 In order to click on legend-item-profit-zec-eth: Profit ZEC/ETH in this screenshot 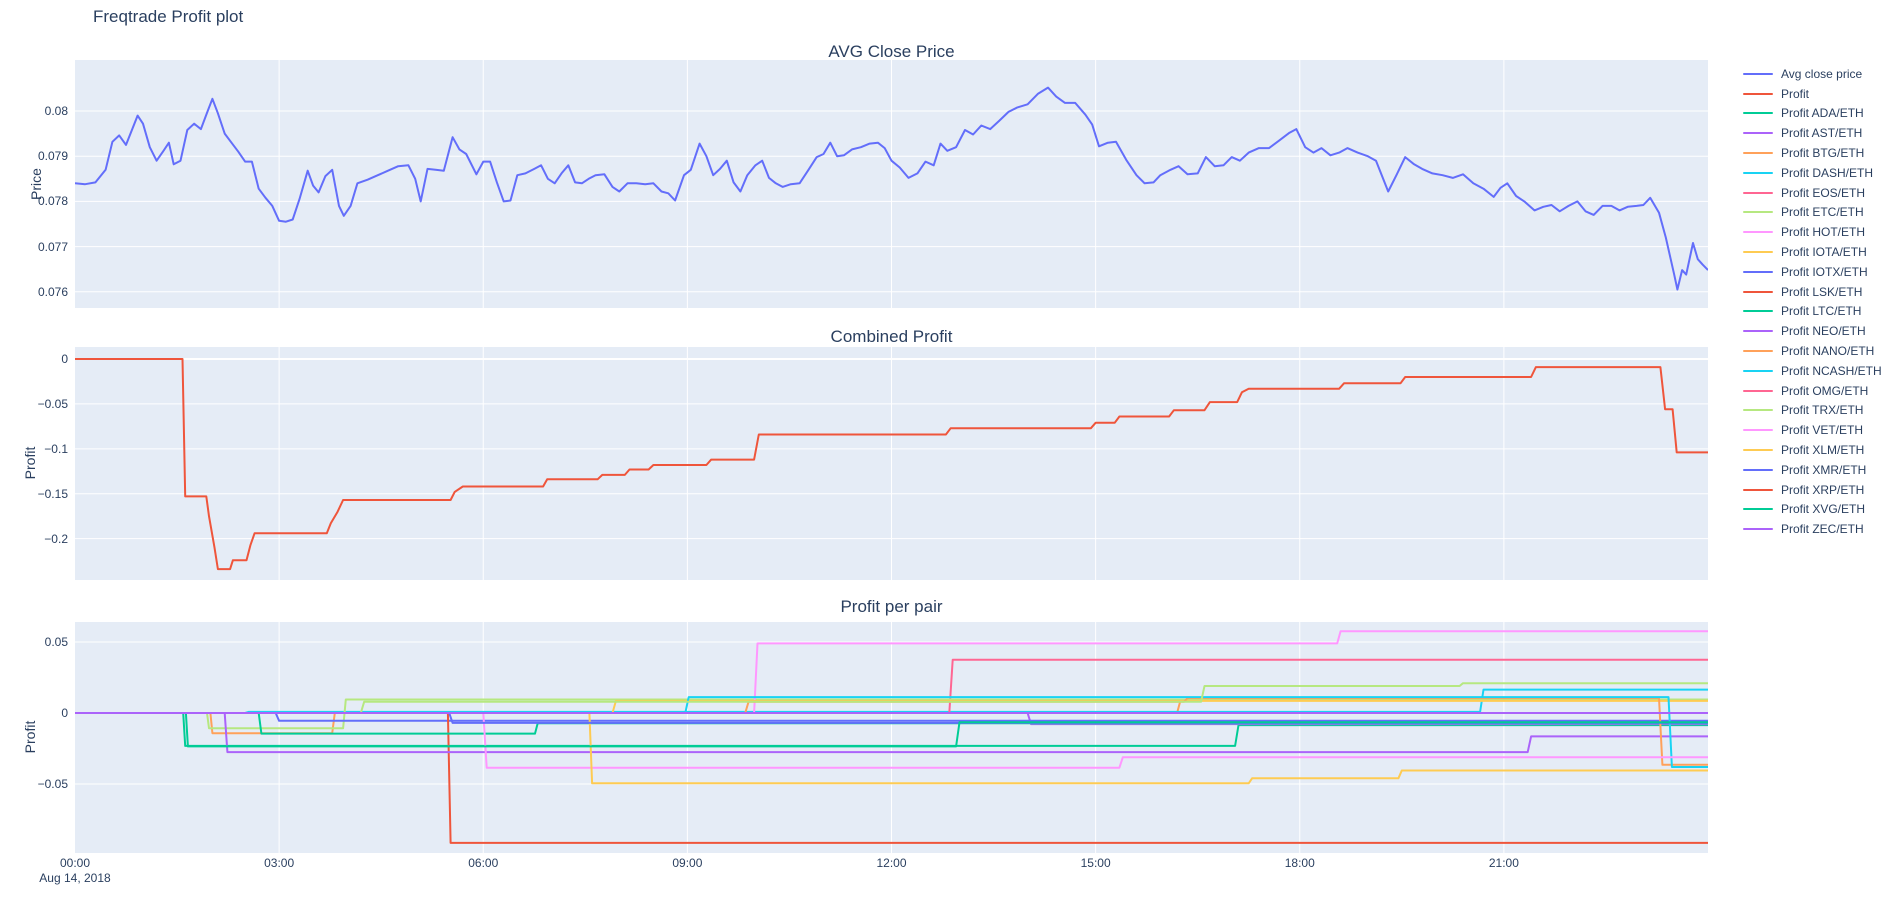, I will do `click(1812, 529)`.